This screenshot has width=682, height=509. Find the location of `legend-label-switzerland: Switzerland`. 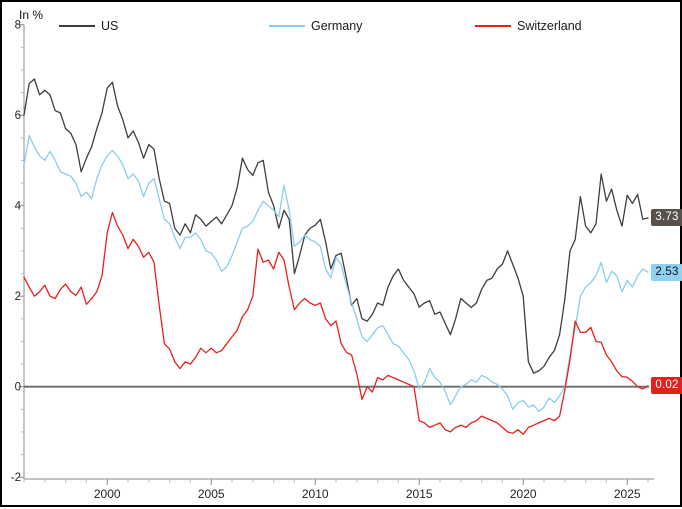

legend-label-switzerland: Switzerland is located at coordinates (549, 26).